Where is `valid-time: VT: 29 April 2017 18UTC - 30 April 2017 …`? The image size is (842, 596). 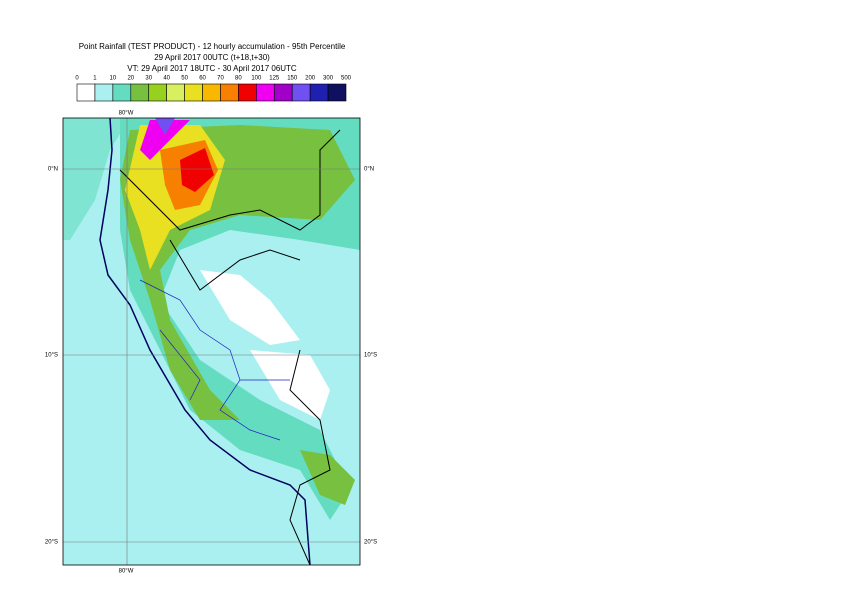 valid-time: VT: 29 April 2017 18UTC - 30 April 2017 … is located at coordinates (212, 68).